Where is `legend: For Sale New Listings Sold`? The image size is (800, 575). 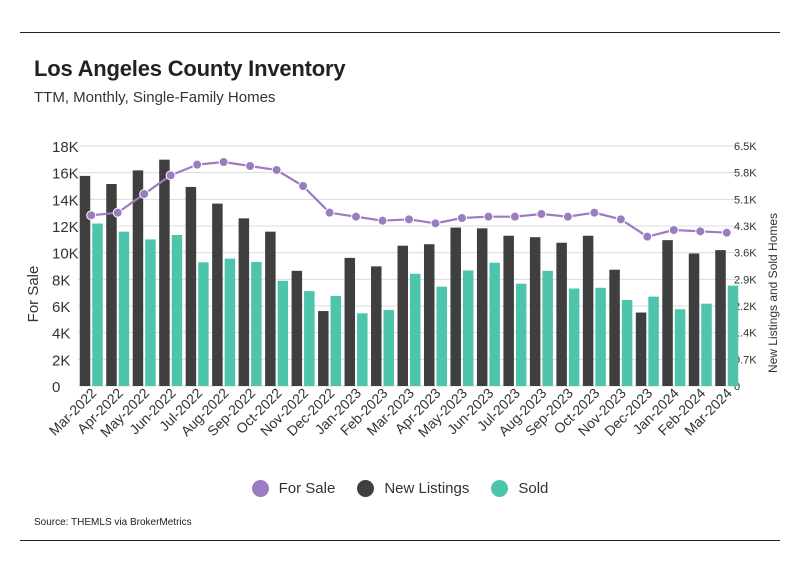 legend: For Sale New Listings Sold is located at coordinates (400, 488).